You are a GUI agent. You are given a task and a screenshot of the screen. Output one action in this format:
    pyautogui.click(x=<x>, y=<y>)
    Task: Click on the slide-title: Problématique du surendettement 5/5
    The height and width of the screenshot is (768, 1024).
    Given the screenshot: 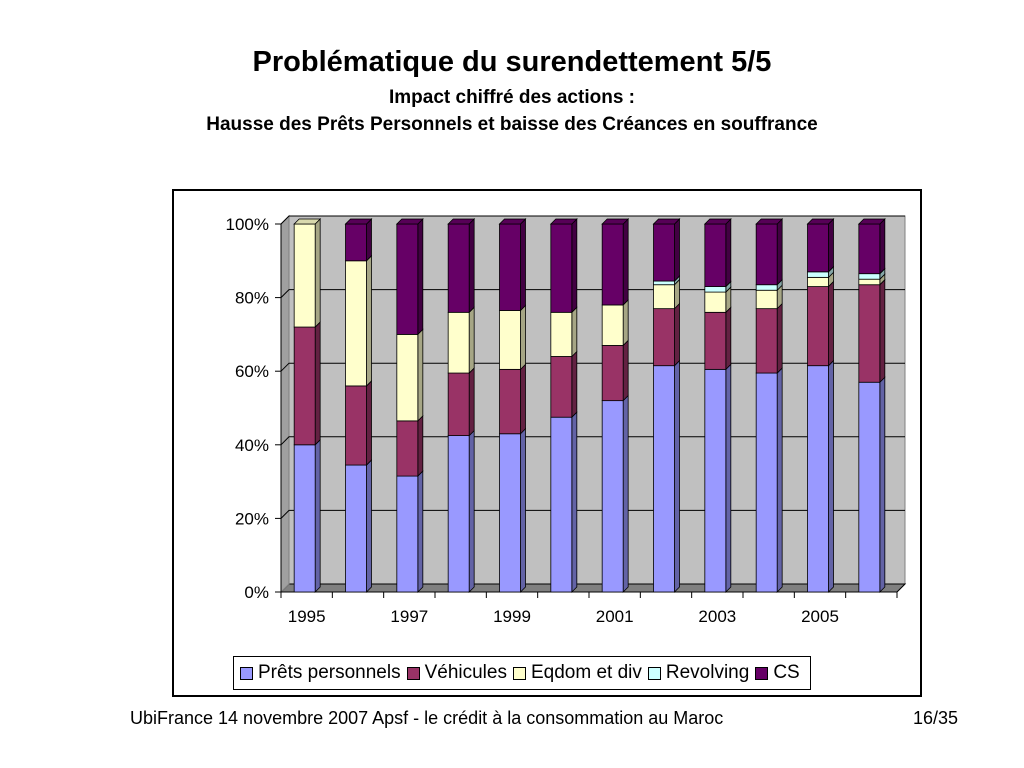 What is the action you would take?
    pyautogui.click(x=512, y=62)
    